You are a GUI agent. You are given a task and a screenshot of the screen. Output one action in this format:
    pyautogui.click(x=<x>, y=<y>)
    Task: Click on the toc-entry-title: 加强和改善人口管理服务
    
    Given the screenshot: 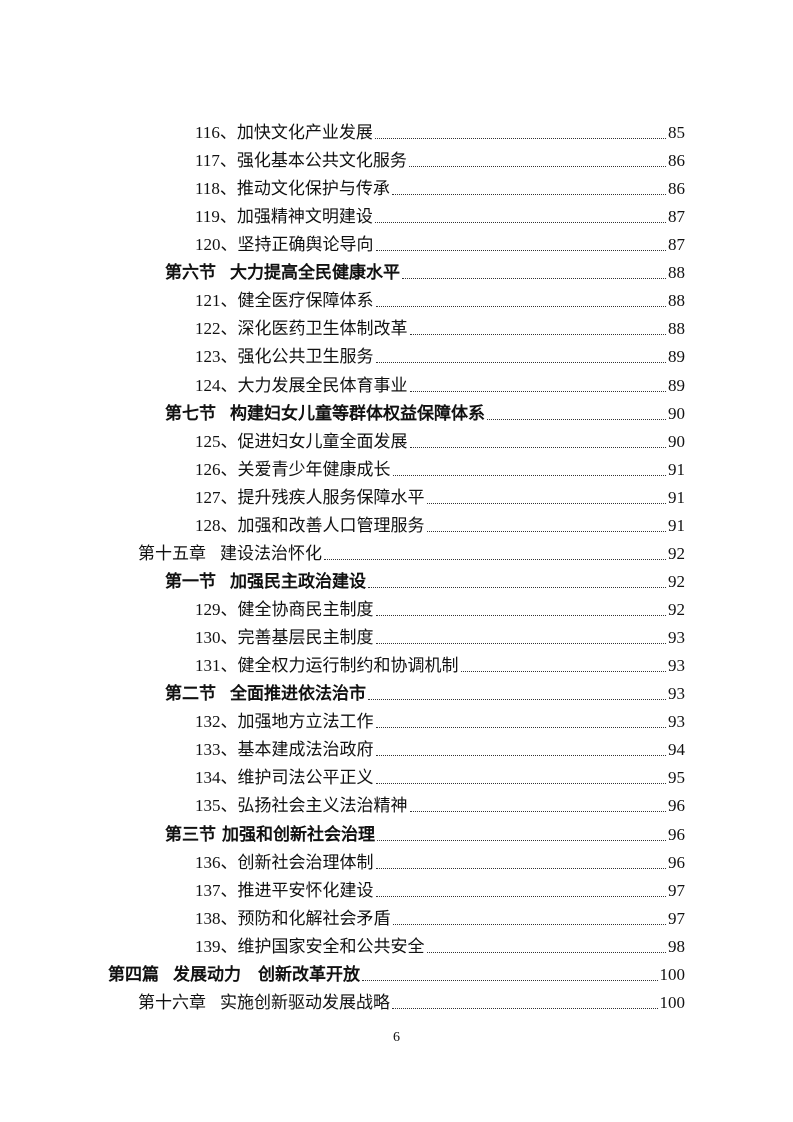 What is the action you would take?
    pyautogui.click(x=331, y=525)
    